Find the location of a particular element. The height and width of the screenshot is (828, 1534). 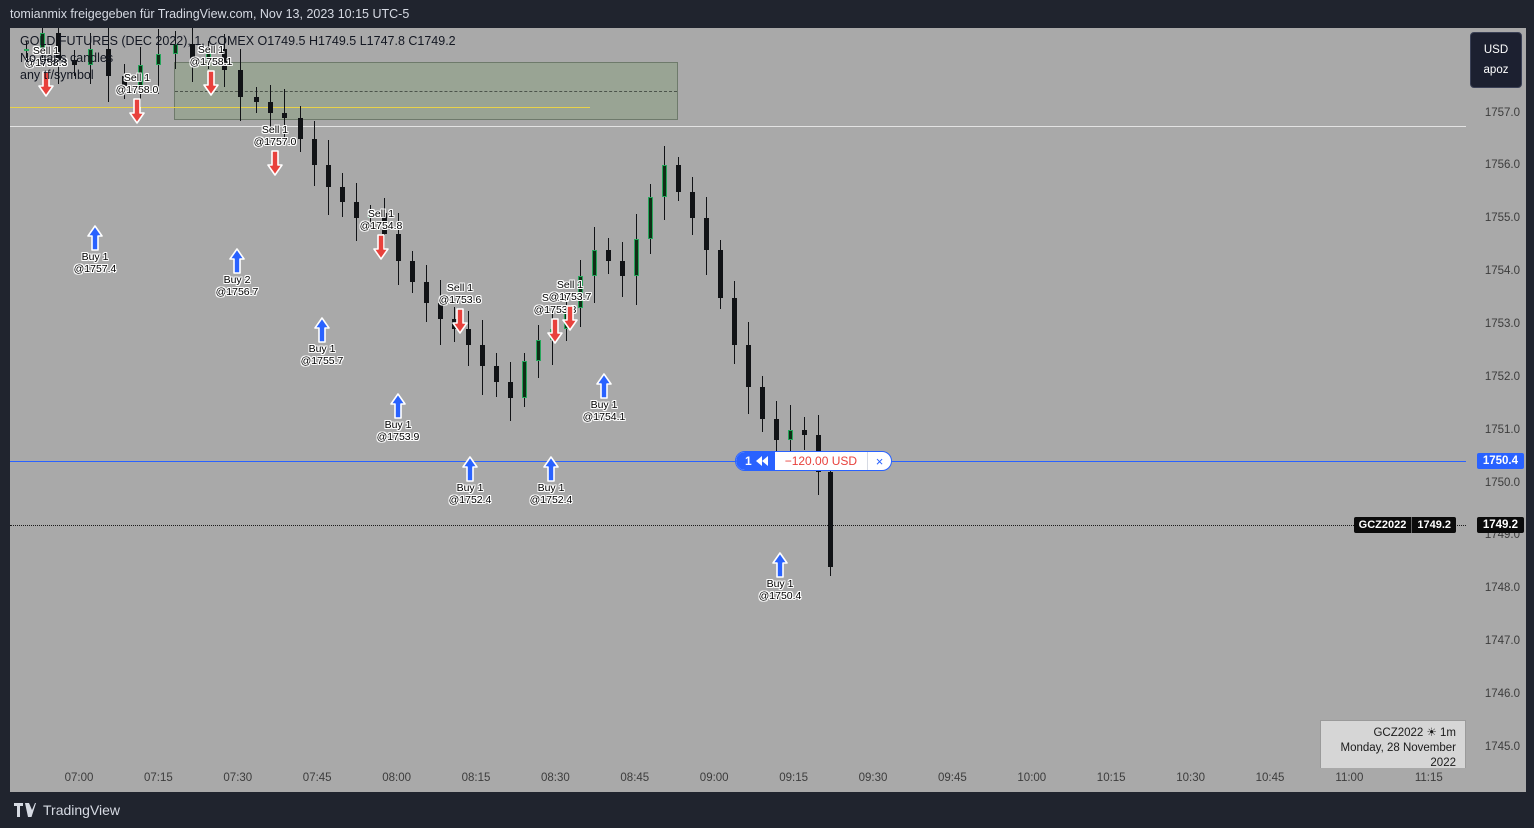

trade-marker-label: Buy 1 @1752.4 is located at coordinates (470, 494).